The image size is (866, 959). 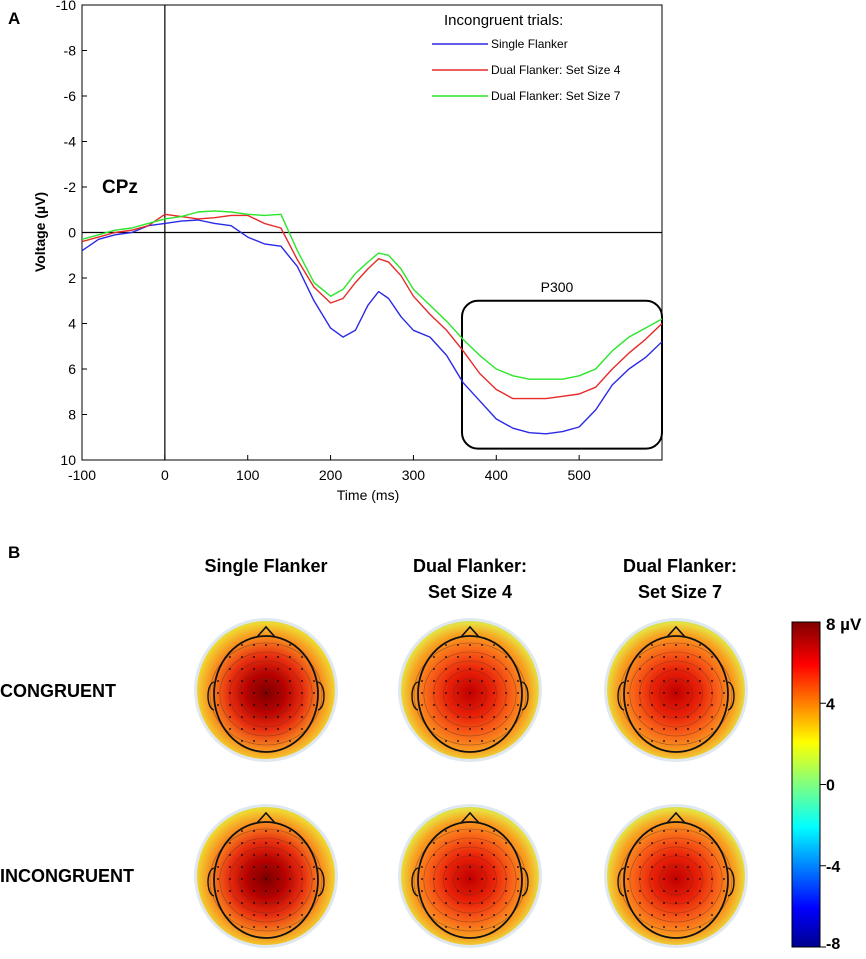 I want to click on legend-entry: Single Flanker, so click(x=529, y=44).